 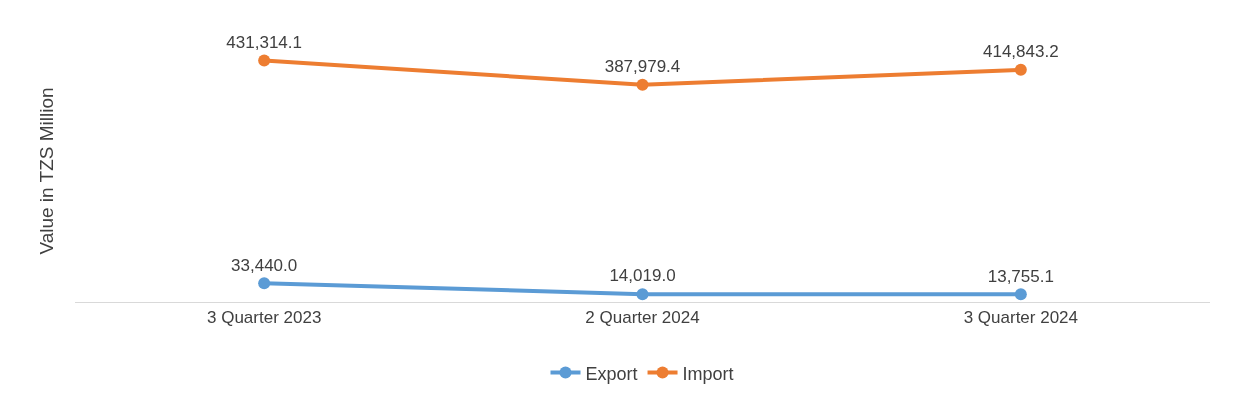 What do you see at coordinates (642, 276) in the screenshot?
I see `data-label: 14,019.0` at bounding box center [642, 276].